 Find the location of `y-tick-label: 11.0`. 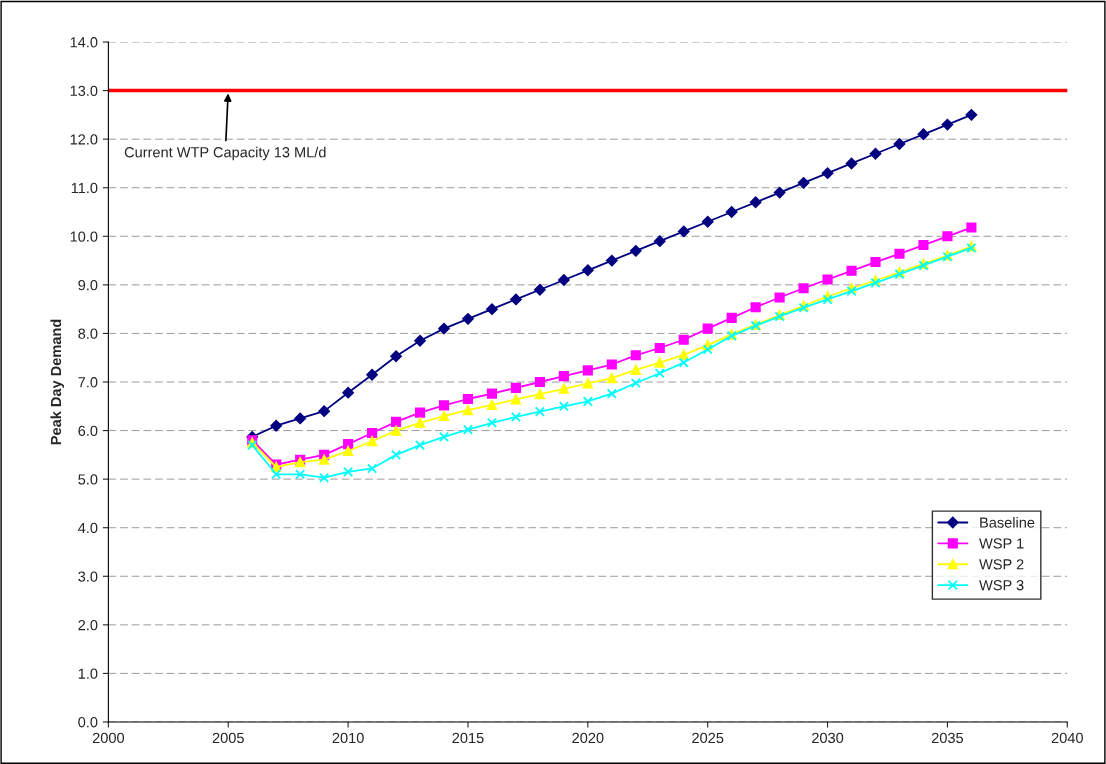

y-tick-label: 11.0 is located at coordinates (84, 188).